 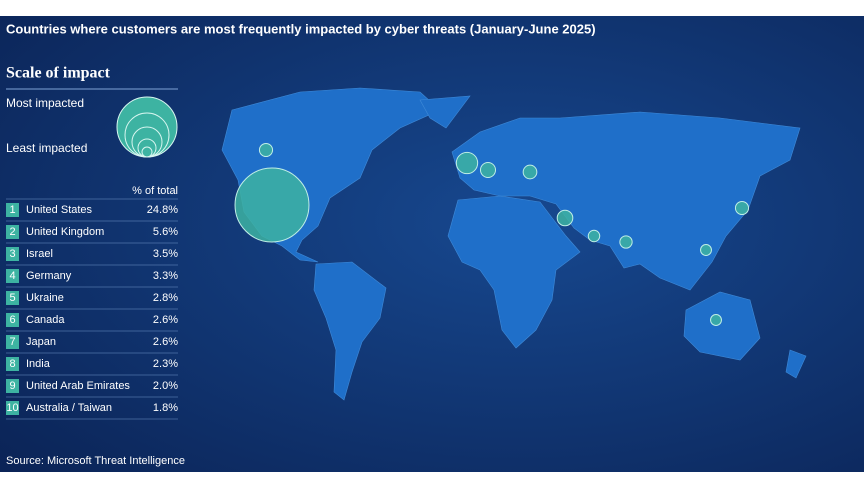 I want to click on rank: 3, so click(x=12, y=254).